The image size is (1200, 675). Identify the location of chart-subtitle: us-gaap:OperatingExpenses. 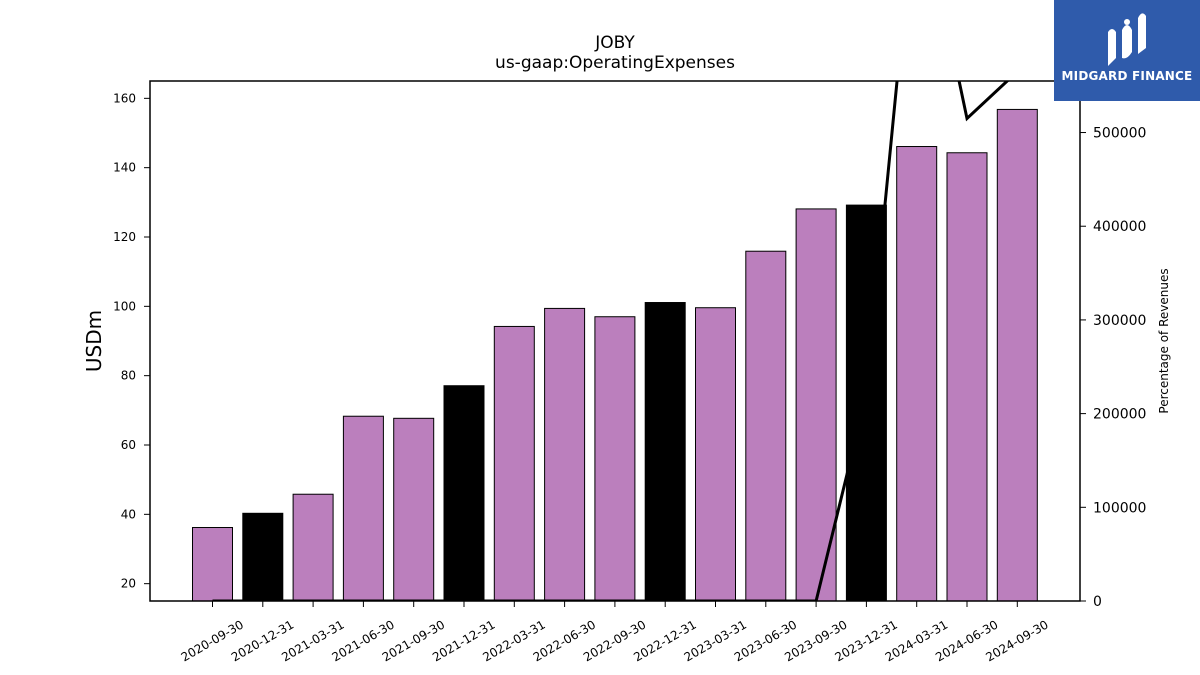
(615, 63).